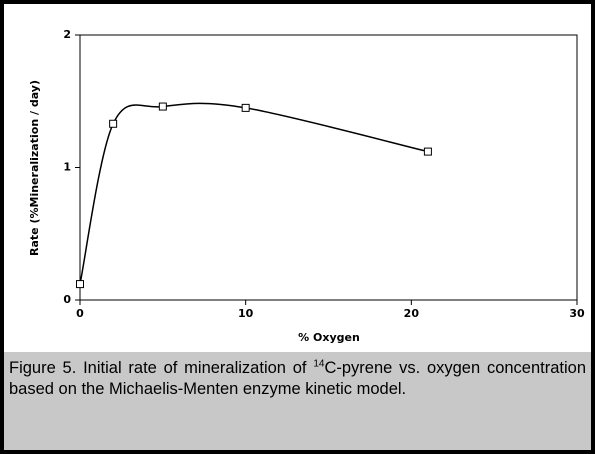 The height and width of the screenshot is (454, 595). What do you see at coordinates (412, 313) in the screenshot?
I see `x-tick-label: 20` at bounding box center [412, 313].